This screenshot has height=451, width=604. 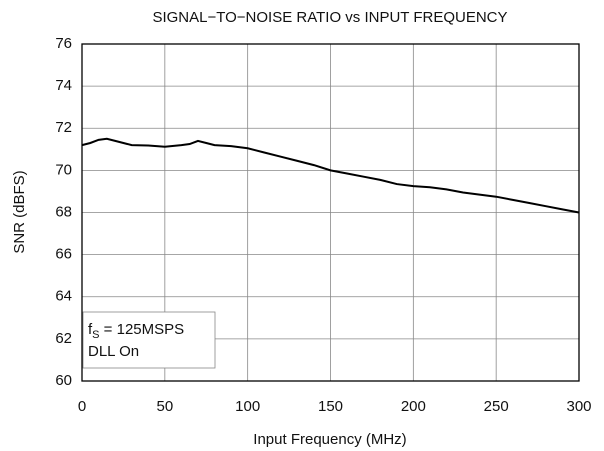 I want to click on x-tick-label: 300, so click(x=578, y=406).